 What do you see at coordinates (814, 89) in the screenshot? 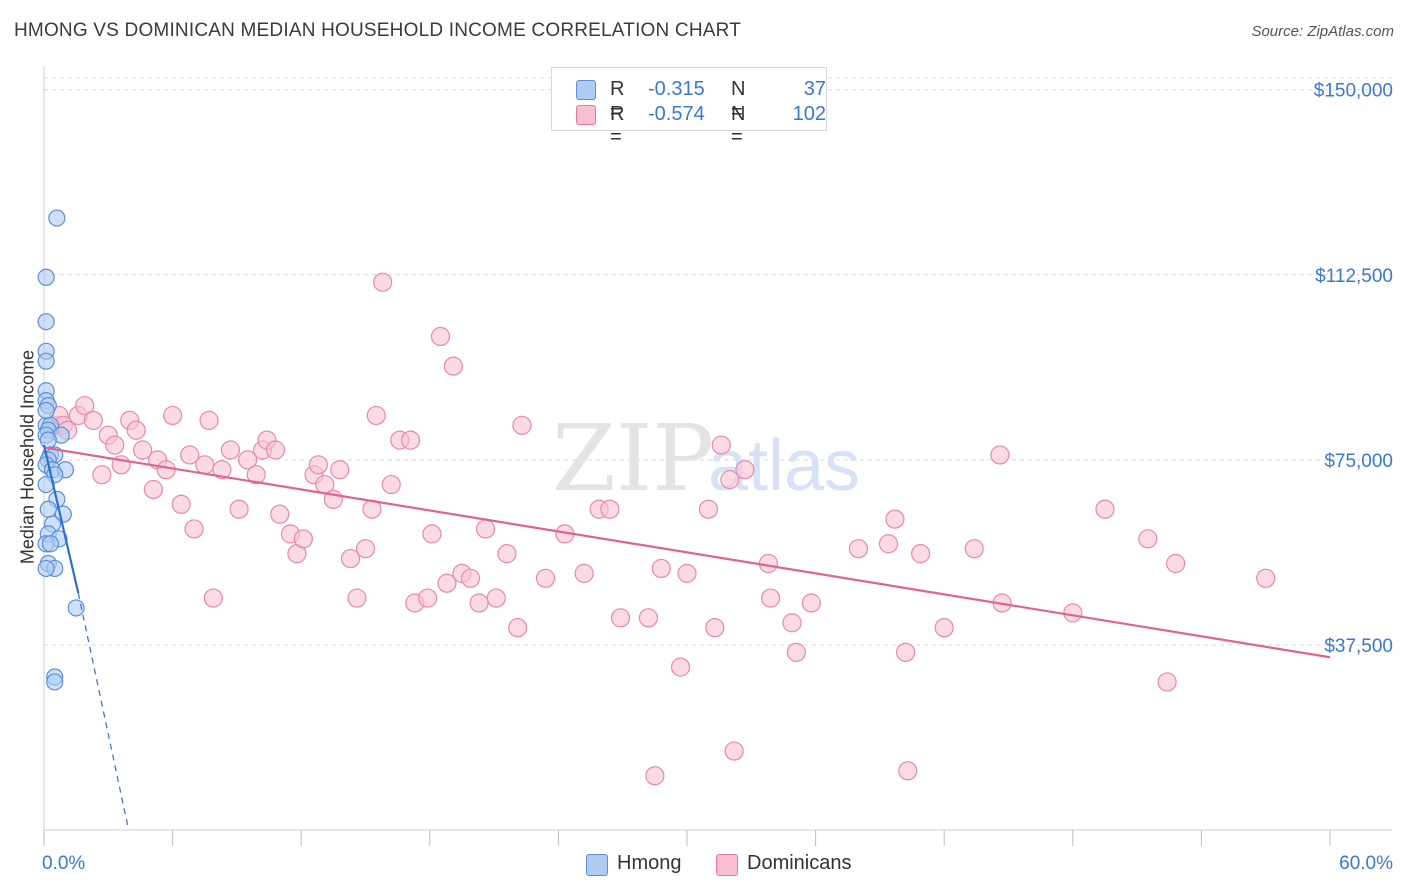
I see `legend-n-value-hmong: 37` at bounding box center [814, 89].